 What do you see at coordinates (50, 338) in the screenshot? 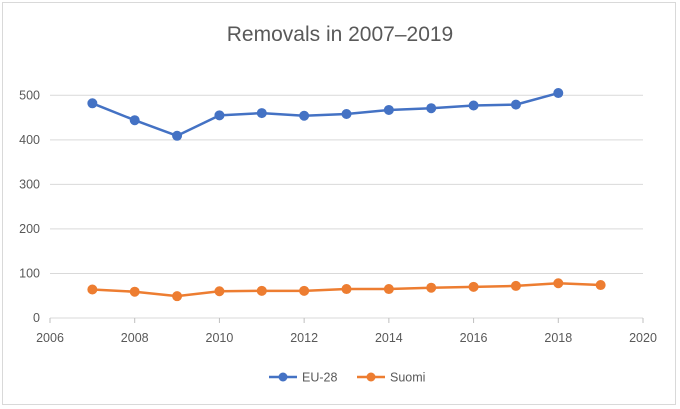
I see `x-tick-label: 2006` at bounding box center [50, 338].